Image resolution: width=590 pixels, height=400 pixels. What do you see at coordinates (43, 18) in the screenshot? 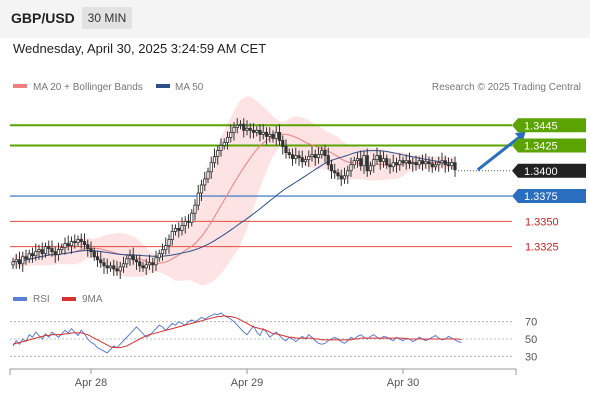
I see `symbol-label: GBP/USD` at bounding box center [43, 18].